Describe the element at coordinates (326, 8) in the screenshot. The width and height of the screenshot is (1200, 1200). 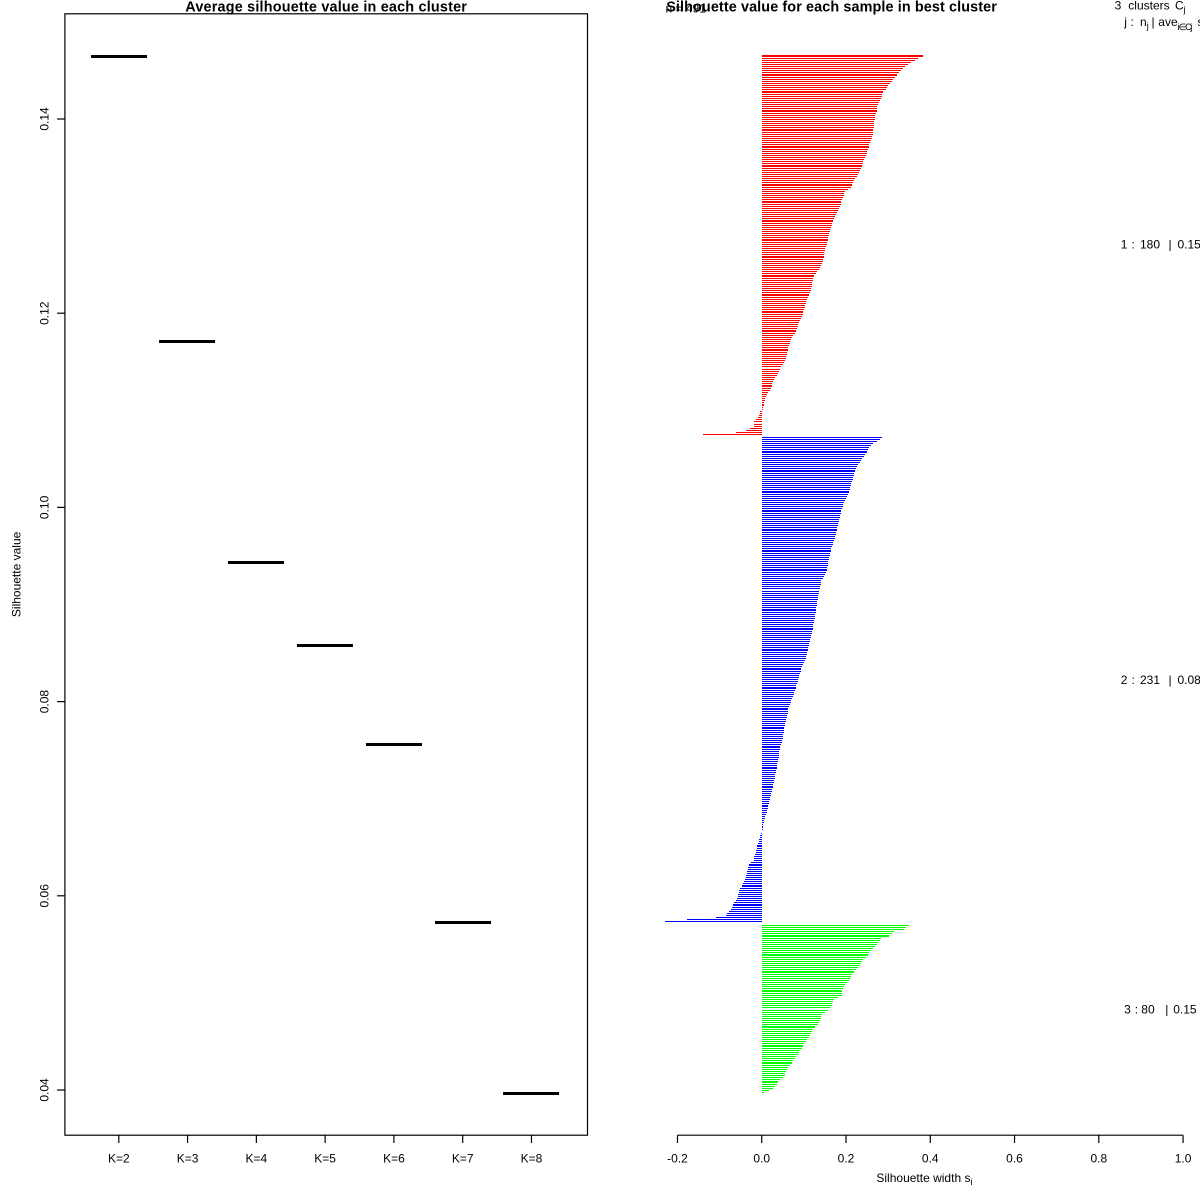
I see `svg-text:Average silhouette value in ea: Average silhouette value in each cluster` at that location.